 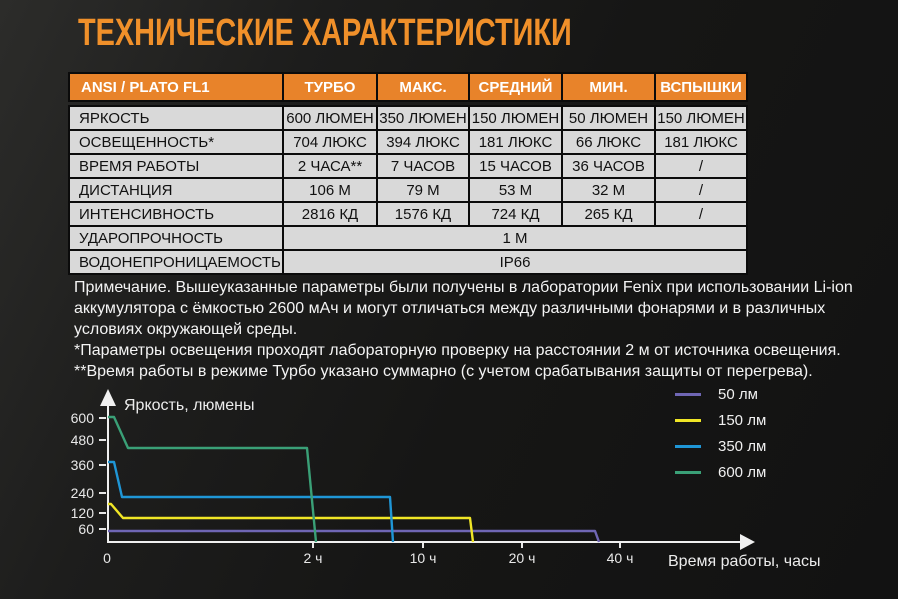 What do you see at coordinates (83, 465) in the screenshot?
I see `y-tick-label: 360` at bounding box center [83, 465].